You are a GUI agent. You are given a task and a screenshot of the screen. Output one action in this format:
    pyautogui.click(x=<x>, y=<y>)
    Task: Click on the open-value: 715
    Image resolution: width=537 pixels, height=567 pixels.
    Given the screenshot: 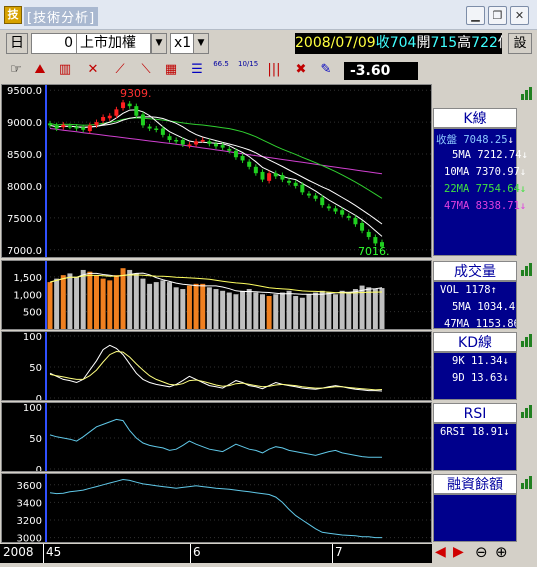 What is the action you would take?
    pyautogui.click(x=444, y=43)
    